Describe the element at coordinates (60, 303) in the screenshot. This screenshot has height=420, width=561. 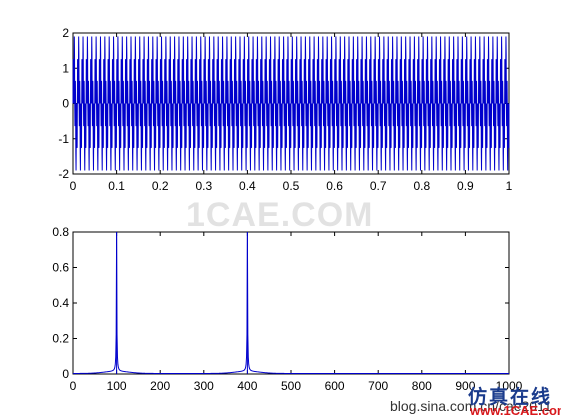
I see `y-tick-label: 0.4` at that location.